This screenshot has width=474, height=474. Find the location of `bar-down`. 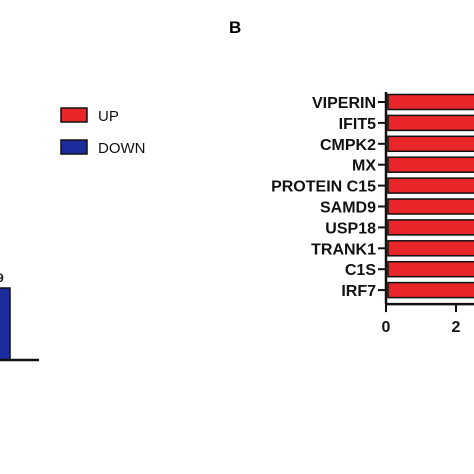

bar-down is located at coordinates (5, 324).